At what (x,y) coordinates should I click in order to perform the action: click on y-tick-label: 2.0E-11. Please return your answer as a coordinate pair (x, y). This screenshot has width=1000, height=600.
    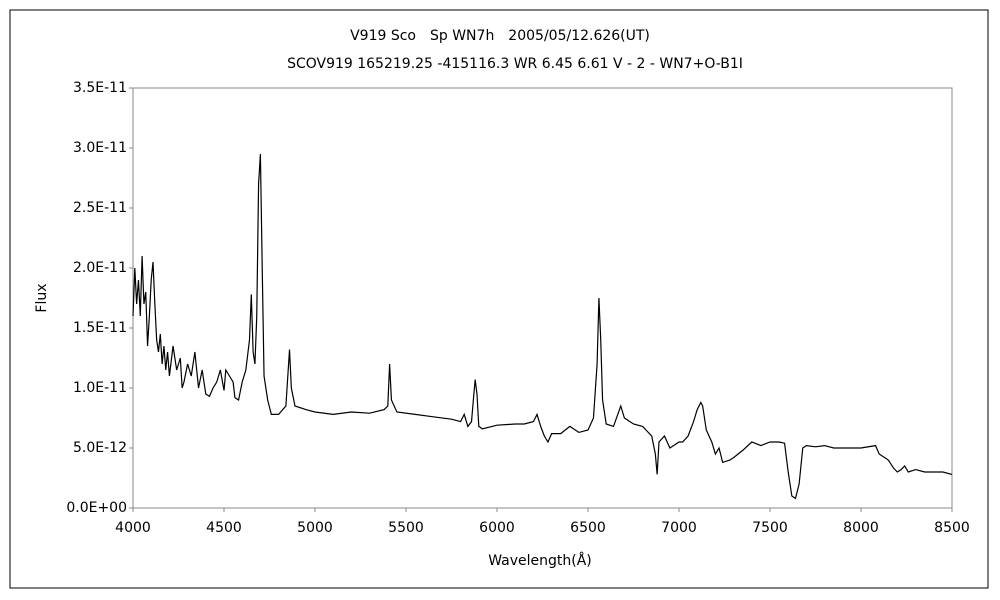
    Looking at the image, I should click on (100, 268).